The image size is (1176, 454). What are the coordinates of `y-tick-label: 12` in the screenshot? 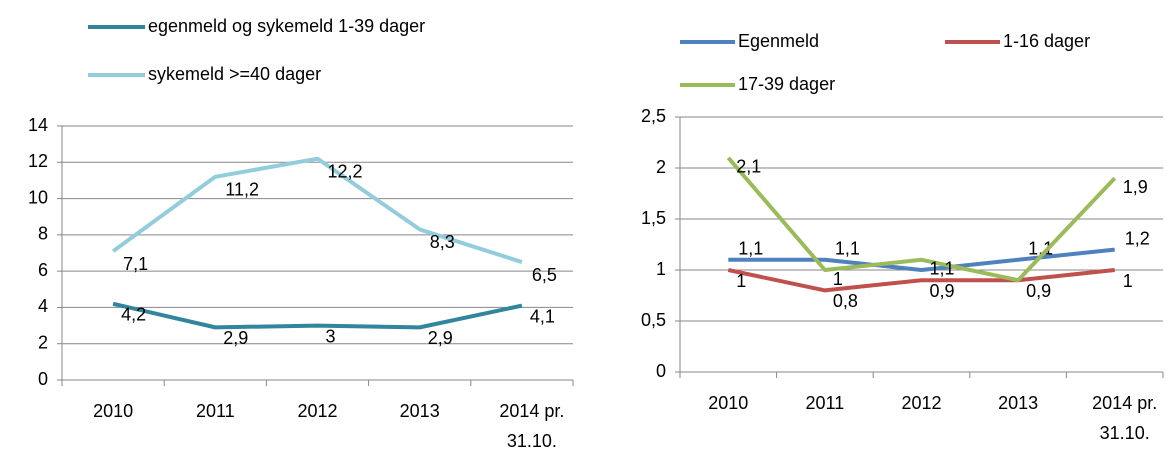 It's located at (38, 161).